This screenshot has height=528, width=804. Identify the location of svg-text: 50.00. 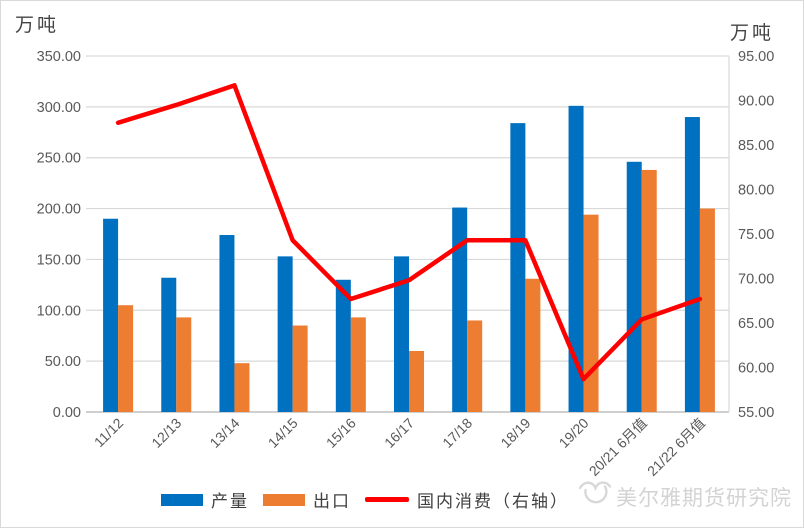
(63, 362).